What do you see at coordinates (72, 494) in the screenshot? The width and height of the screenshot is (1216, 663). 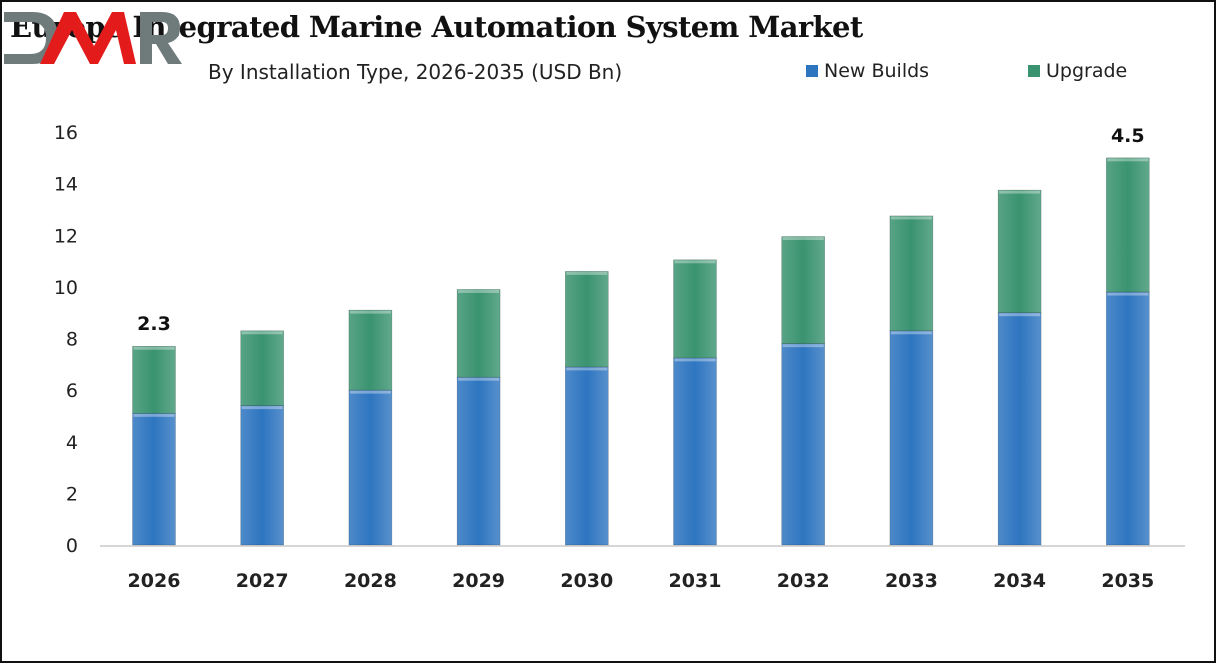 I see `y-tick-label: 2` at bounding box center [72, 494].